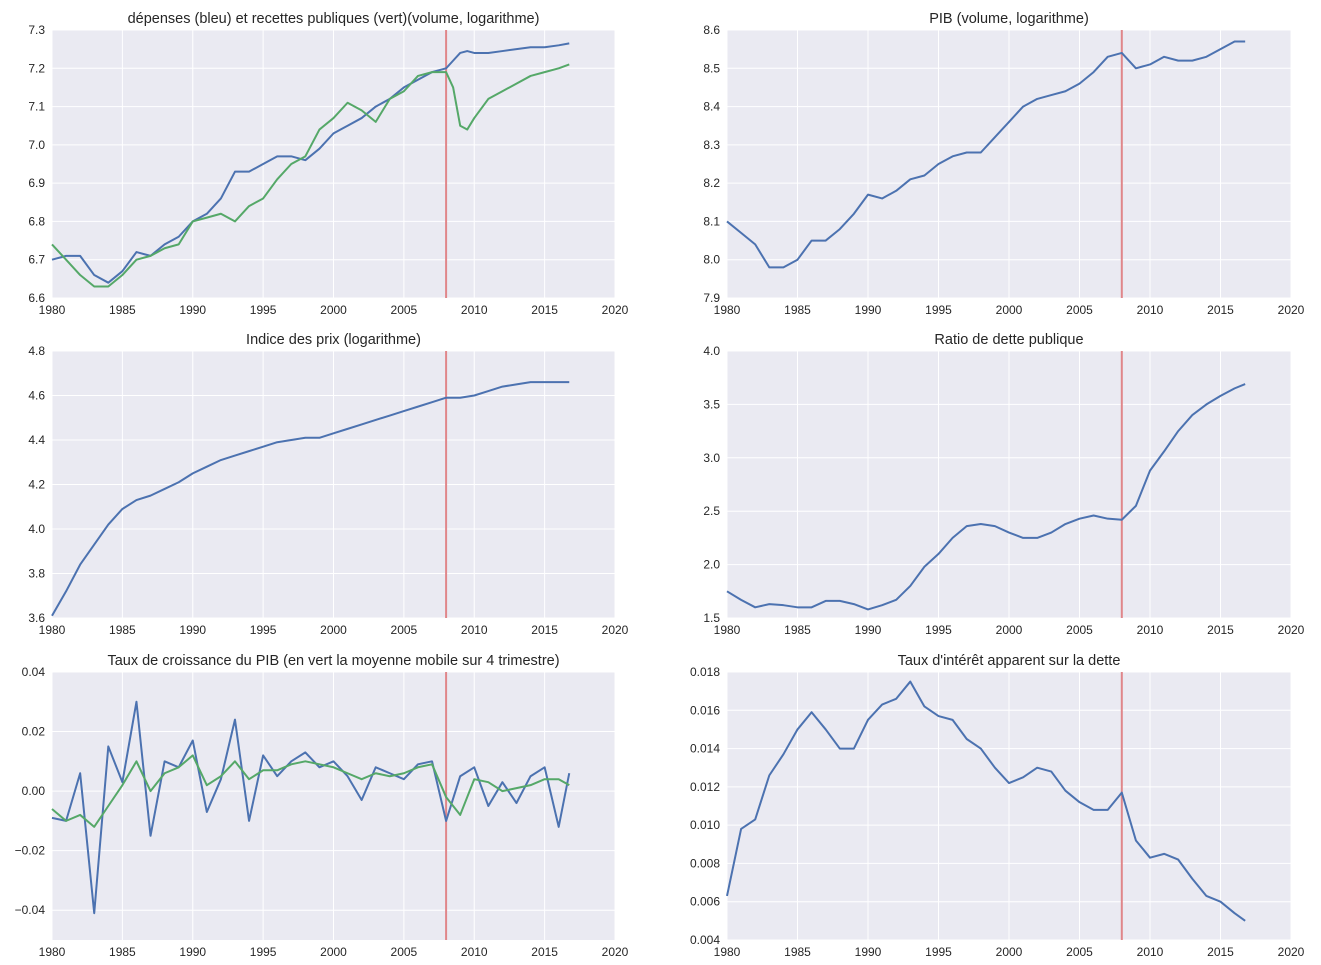 This screenshot has height=965, width=1321. I want to click on y-tick-label: 6.8, so click(36, 221).